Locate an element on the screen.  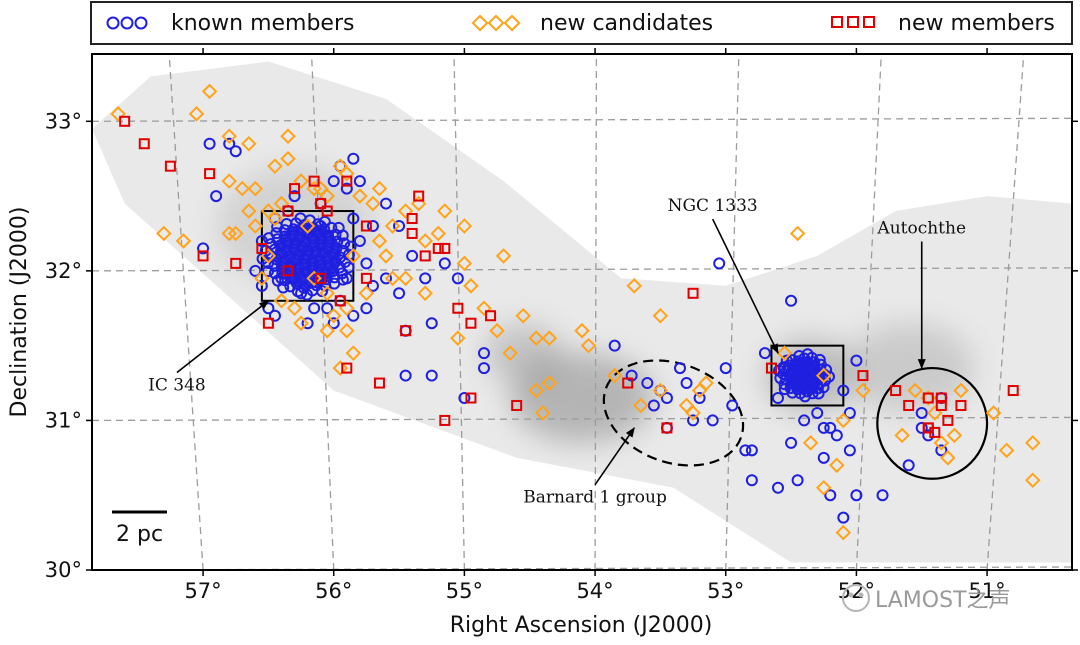
x-tick-label: 55° is located at coordinates (464, 591).